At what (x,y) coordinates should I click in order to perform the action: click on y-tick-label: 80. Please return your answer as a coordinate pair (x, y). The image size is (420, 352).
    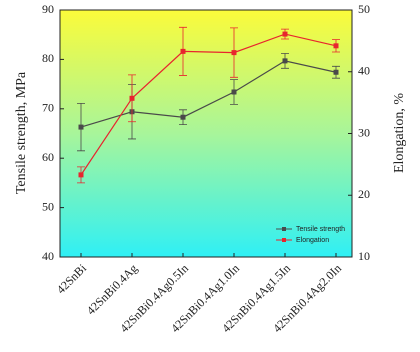
    Looking at the image, I should click on (48, 58).